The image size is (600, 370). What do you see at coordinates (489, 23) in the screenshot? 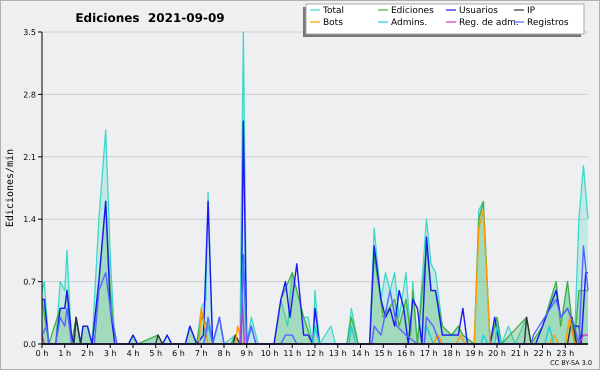
I see `legend-label: Reg. de adm.` at bounding box center [489, 23].